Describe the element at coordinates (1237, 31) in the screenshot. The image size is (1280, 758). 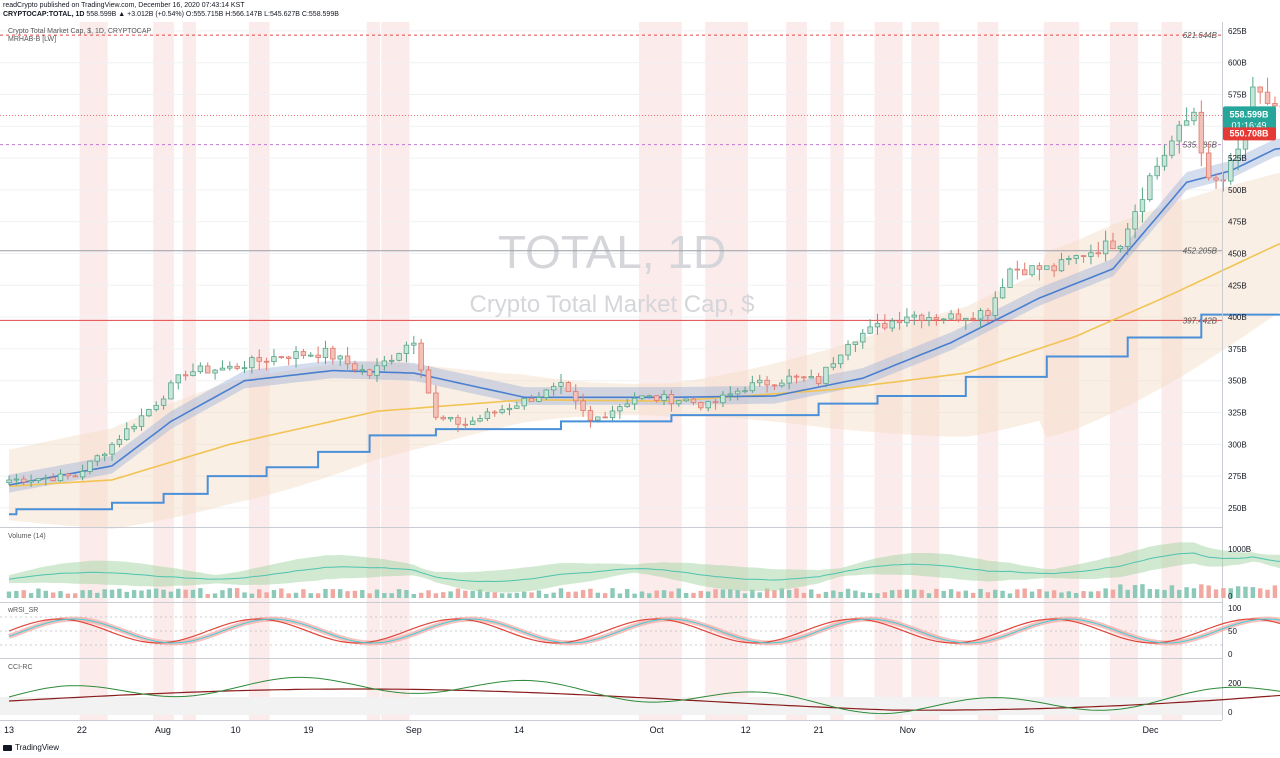
I see `price-axis-label: 625B` at that location.